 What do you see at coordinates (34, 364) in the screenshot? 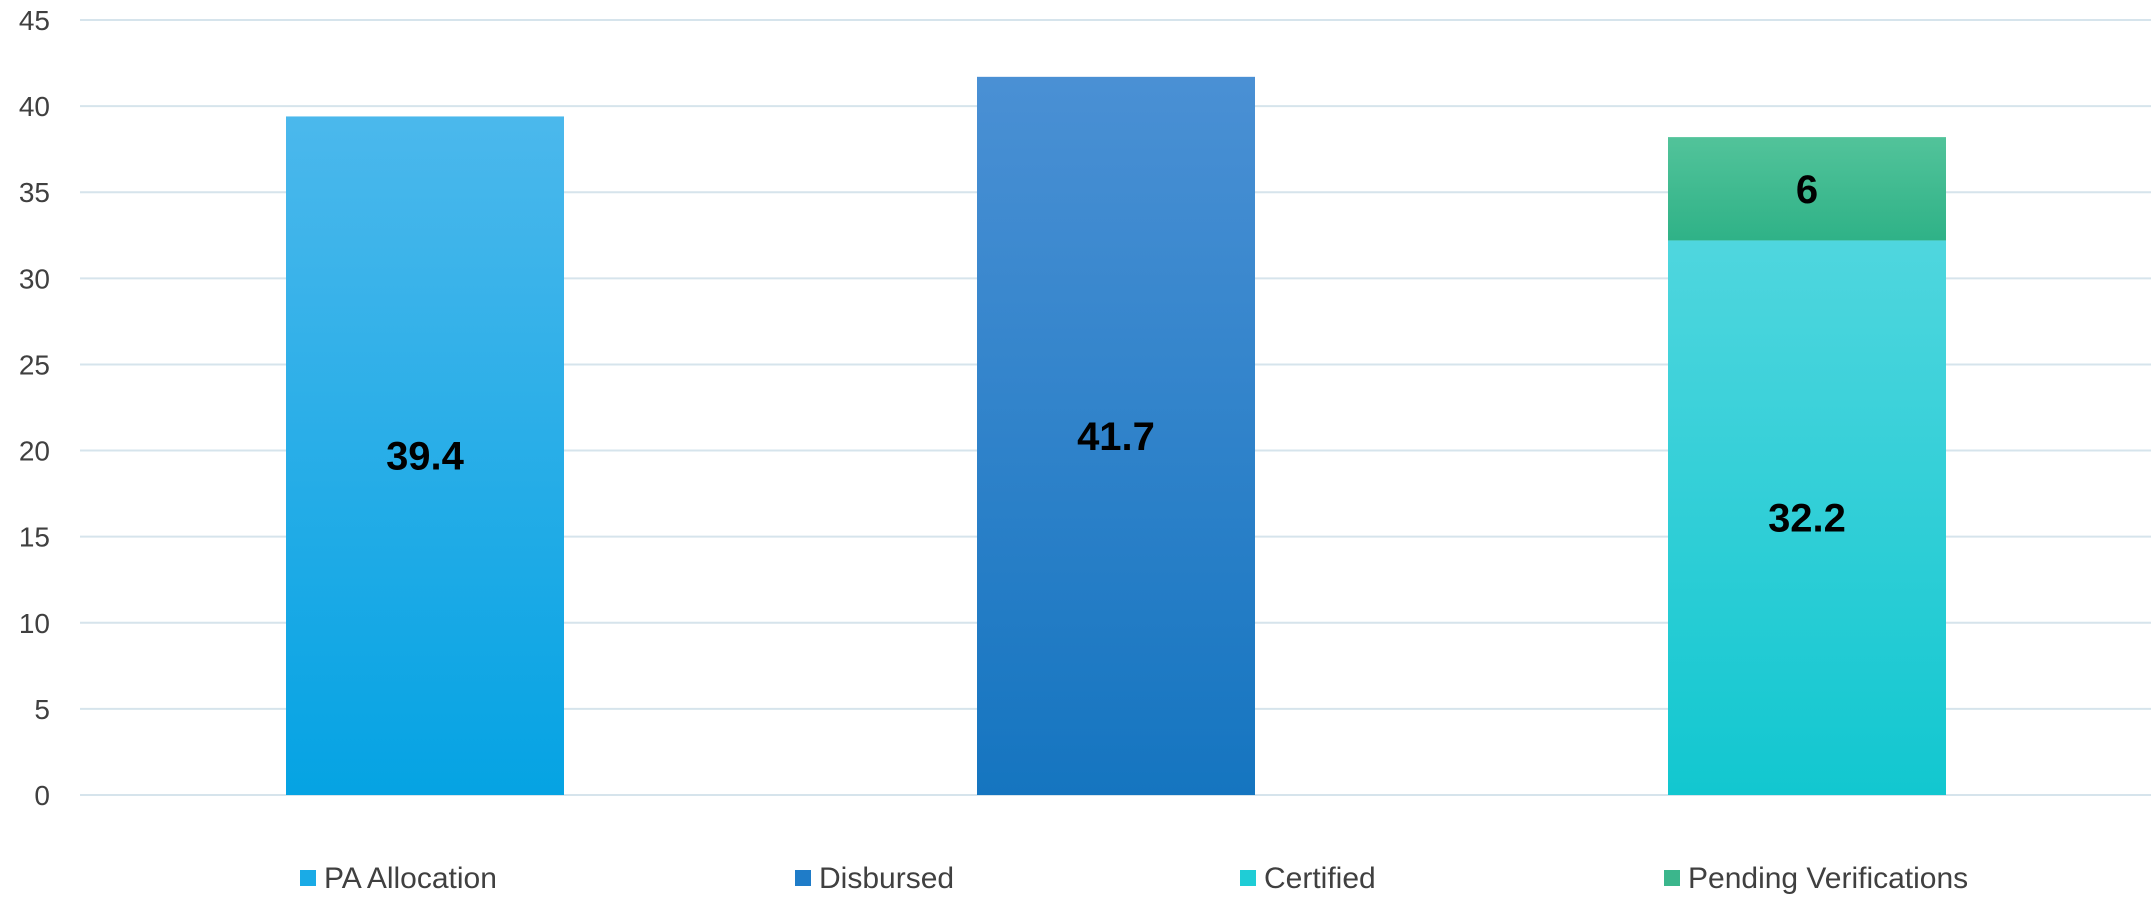
I see `y-tick-label-25: 25` at bounding box center [34, 364].